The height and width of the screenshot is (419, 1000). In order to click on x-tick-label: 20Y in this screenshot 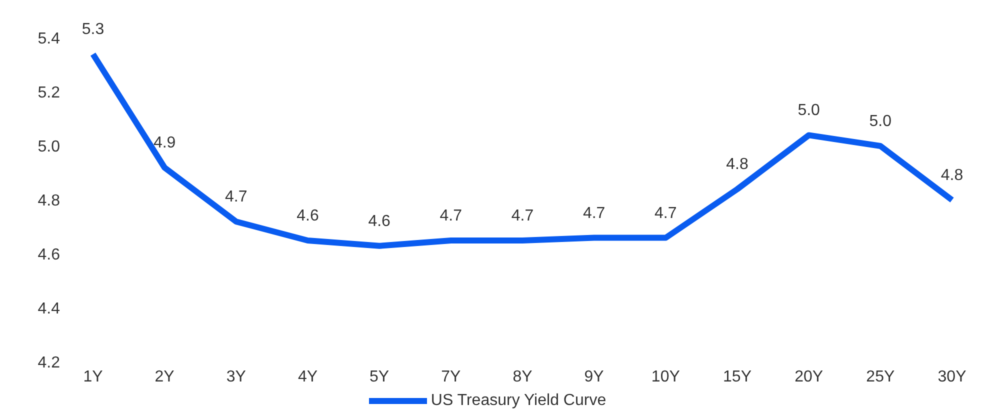, I will do `click(809, 377)`.